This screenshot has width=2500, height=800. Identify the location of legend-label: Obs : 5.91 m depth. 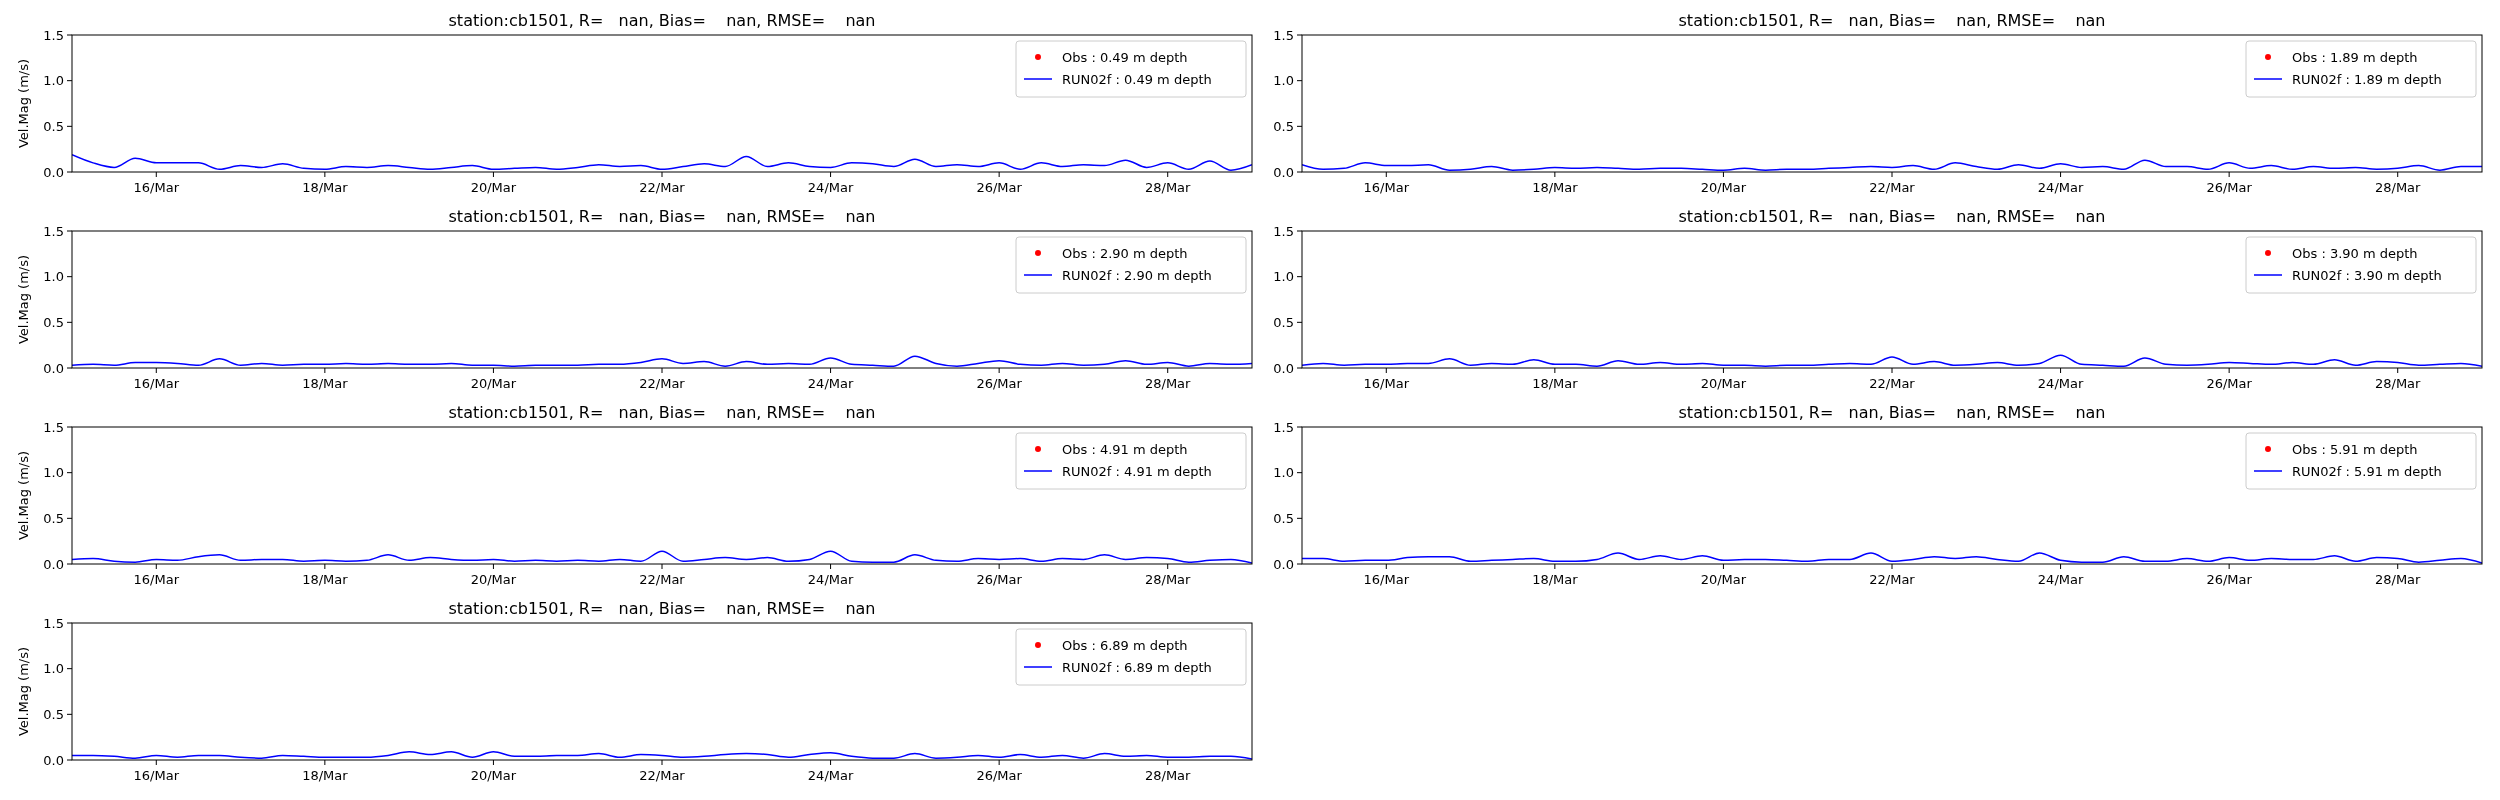
(2355, 449).